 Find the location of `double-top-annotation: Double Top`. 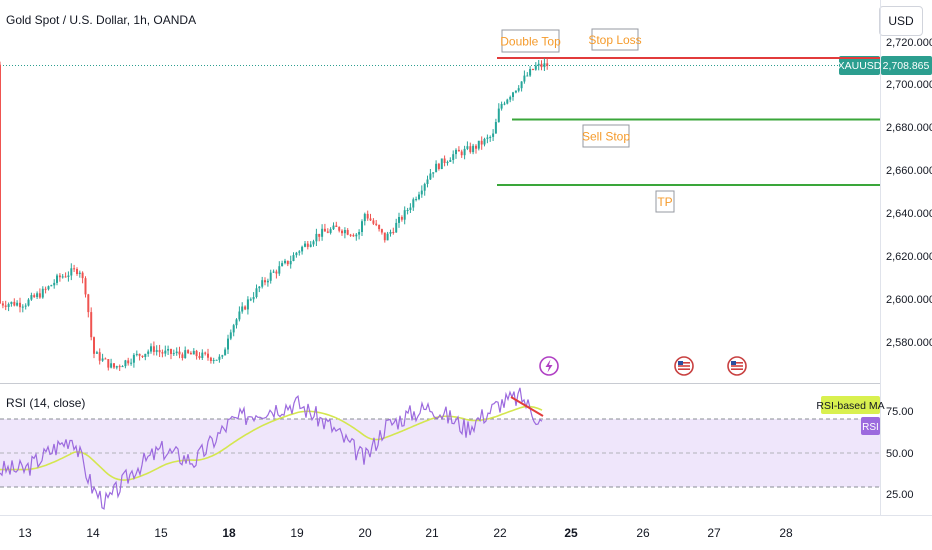

double-top-annotation: Double Top is located at coordinates (530, 41).